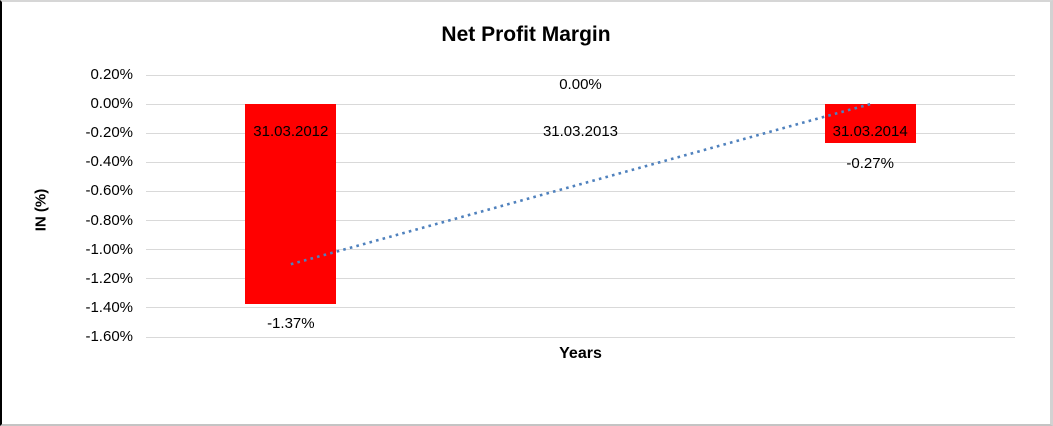  I want to click on value-label-31.03.2013: 0.00%, so click(580, 84).